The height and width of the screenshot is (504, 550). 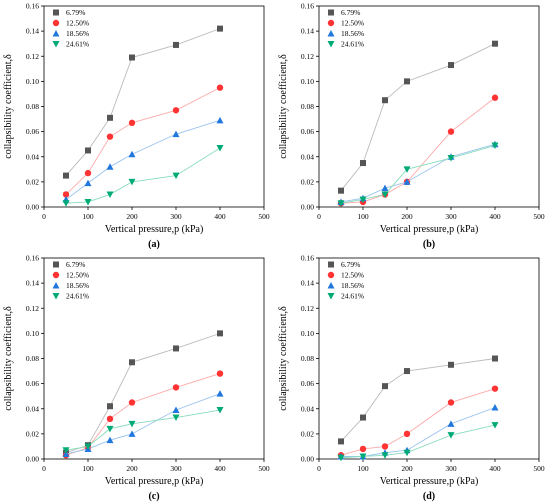 What do you see at coordinates (32, 258) in the screenshot?
I see `y-tick-label: 0.16` at bounding box center [32, 258].